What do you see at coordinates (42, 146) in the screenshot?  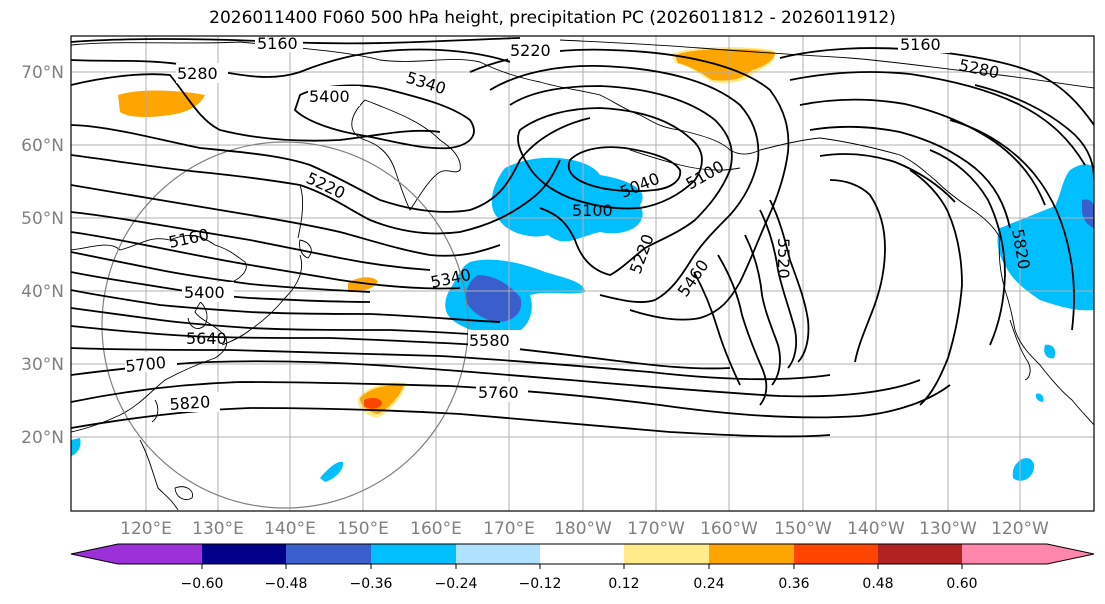 I see `lat-label: 60°N` at bounding box center [42, 146].